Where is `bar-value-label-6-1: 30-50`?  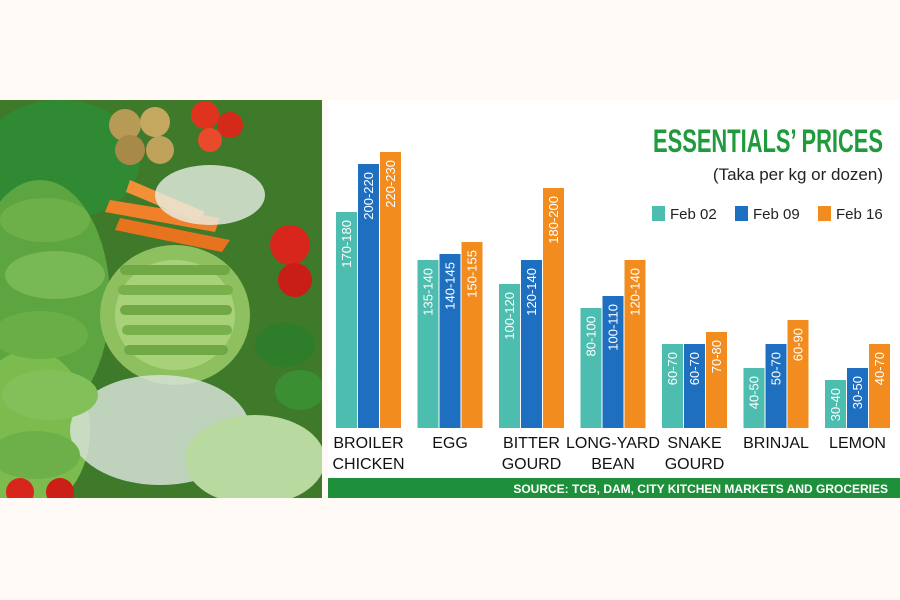
bar-value-label-6-1: 30-50 is located at coordinates (857, 392).